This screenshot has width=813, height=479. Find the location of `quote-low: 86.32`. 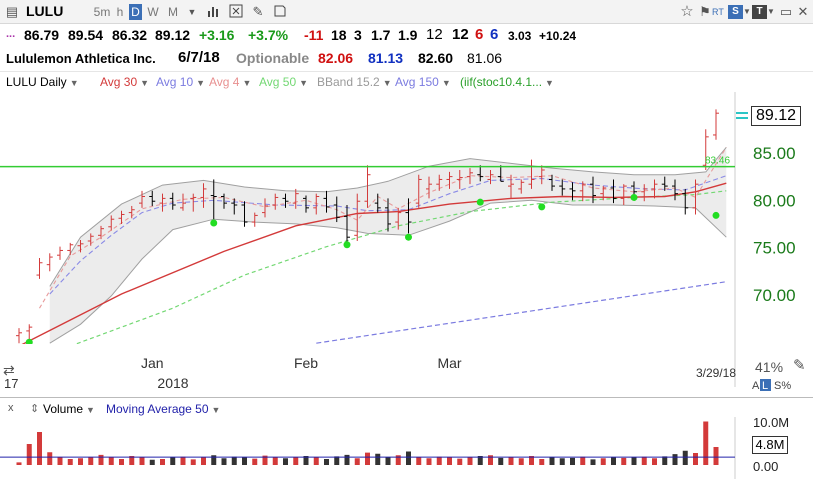

quote-low: 86.32 is located at coordinates (130, 35).